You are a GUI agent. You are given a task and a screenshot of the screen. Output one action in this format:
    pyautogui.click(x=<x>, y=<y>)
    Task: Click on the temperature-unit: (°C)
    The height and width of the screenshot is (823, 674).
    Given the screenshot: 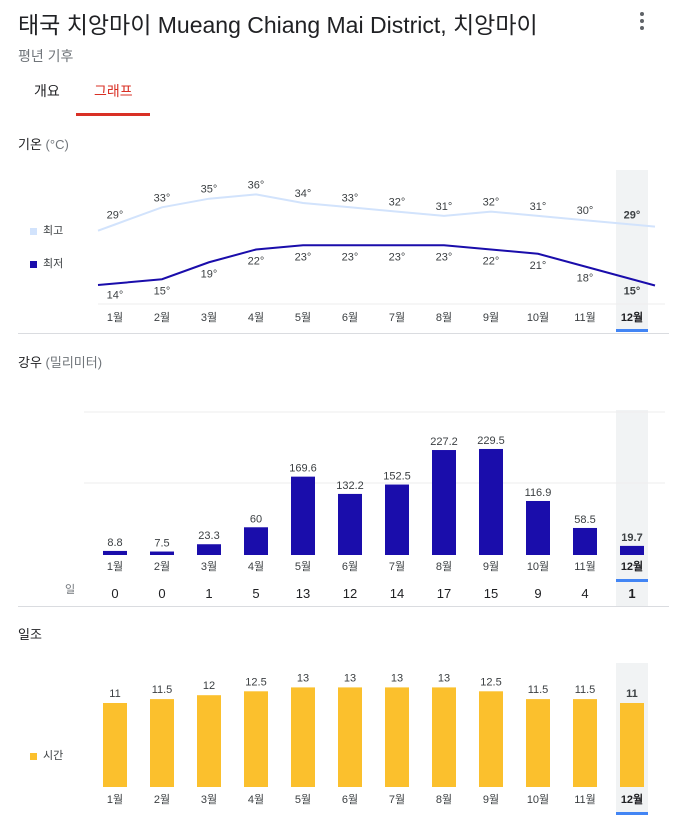 What is the action you would take?
    pyautogui.click(x=57, y=144)
    